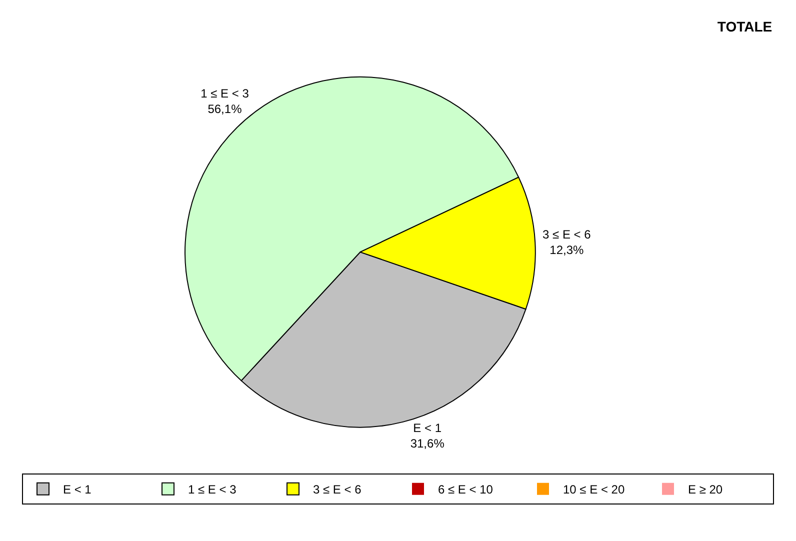 Image resolution: width=796 pixels, height=541 pixels. I want to click on legend-label: 6 ≤ E < 10, so click(466, 489).